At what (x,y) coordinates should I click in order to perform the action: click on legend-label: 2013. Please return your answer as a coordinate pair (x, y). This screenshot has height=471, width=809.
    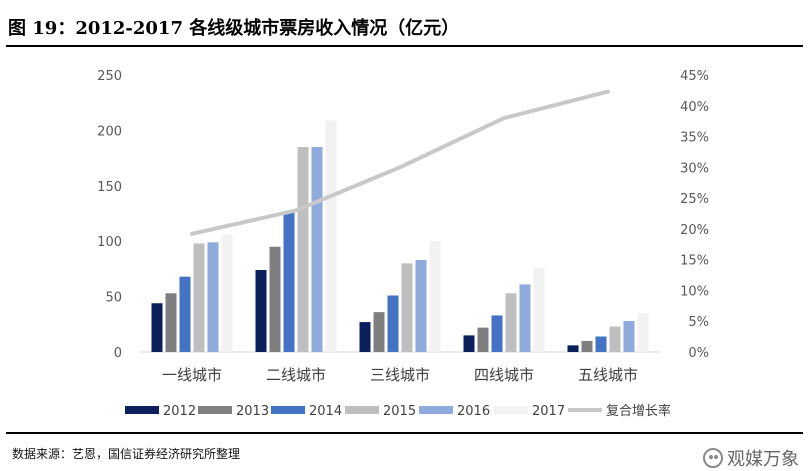
    Looking at the image, I should click on (252, 411).